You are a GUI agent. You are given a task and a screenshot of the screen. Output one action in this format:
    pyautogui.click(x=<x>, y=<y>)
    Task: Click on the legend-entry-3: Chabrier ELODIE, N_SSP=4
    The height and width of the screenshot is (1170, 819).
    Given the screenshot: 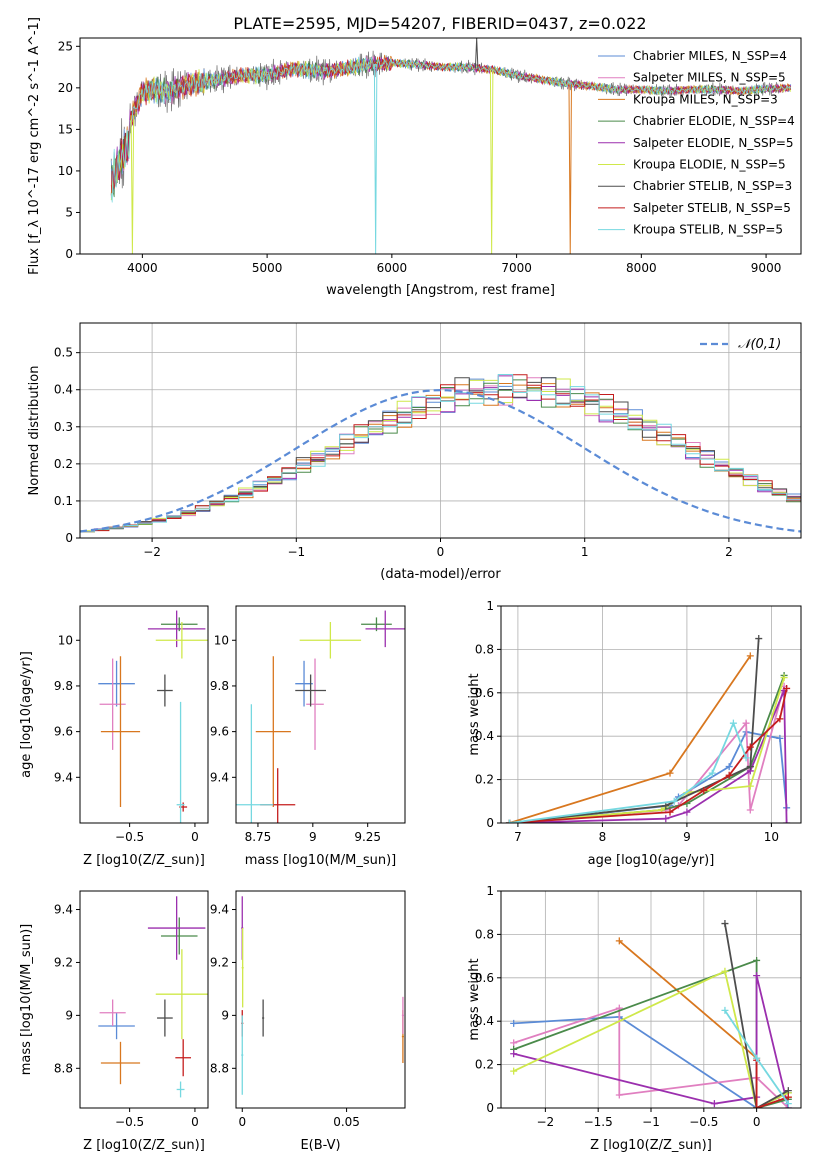 What is the action you would take?
    pyautogui.click(x=714, y=121)
    